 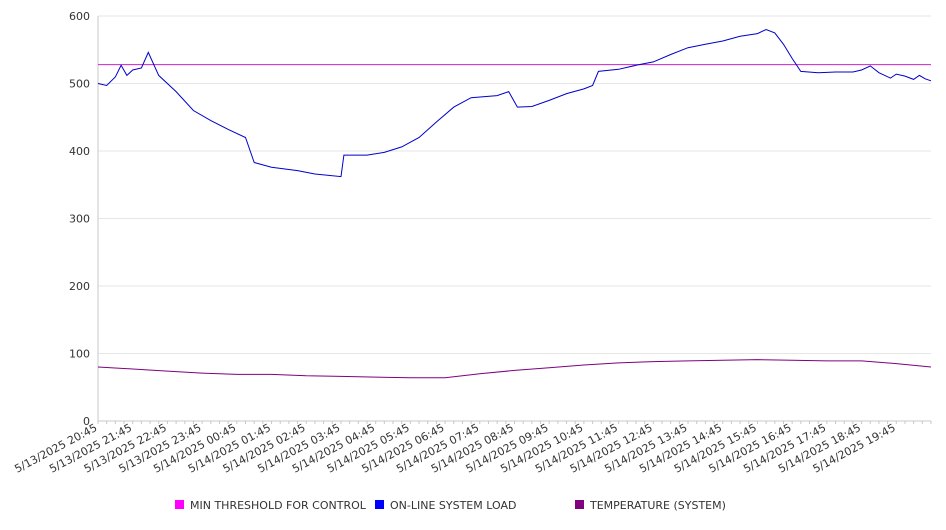 What do you see at coordinates (453, 505) in the screenshot?
I see `legend-label: ON-LINE SYSTEM LOAD` at bounding box center [453, 505].